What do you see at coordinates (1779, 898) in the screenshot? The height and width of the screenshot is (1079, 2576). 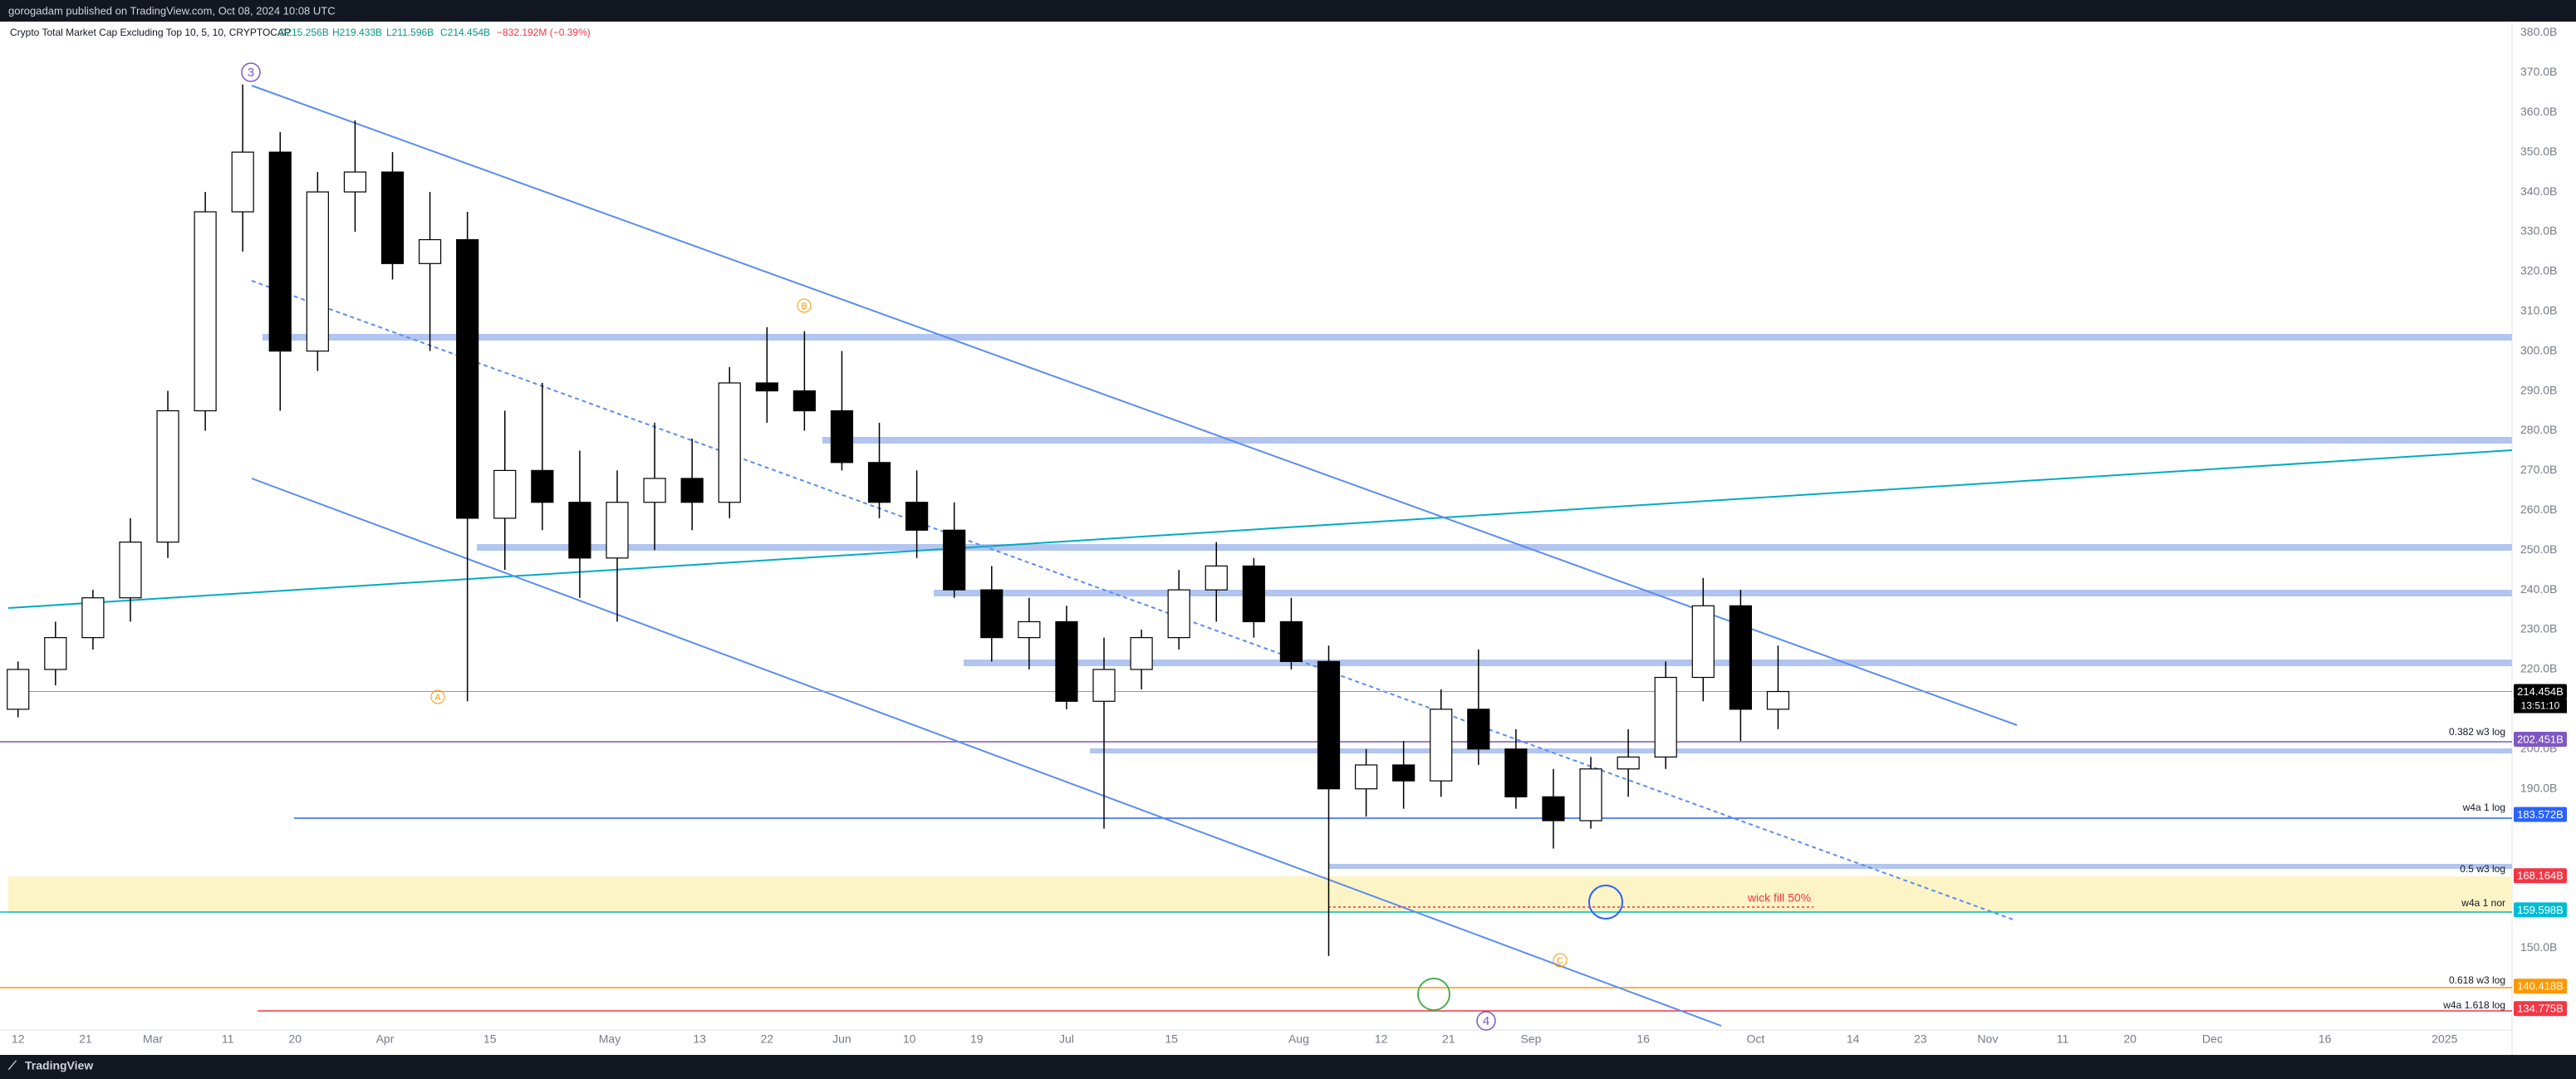 I see `wick-fill-label: wick fill 50%` at bounding box center [1779, 898].